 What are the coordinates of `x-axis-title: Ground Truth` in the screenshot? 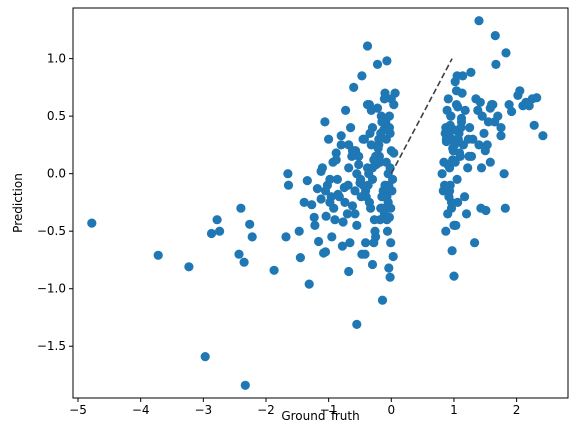 It's located at (320, 416).